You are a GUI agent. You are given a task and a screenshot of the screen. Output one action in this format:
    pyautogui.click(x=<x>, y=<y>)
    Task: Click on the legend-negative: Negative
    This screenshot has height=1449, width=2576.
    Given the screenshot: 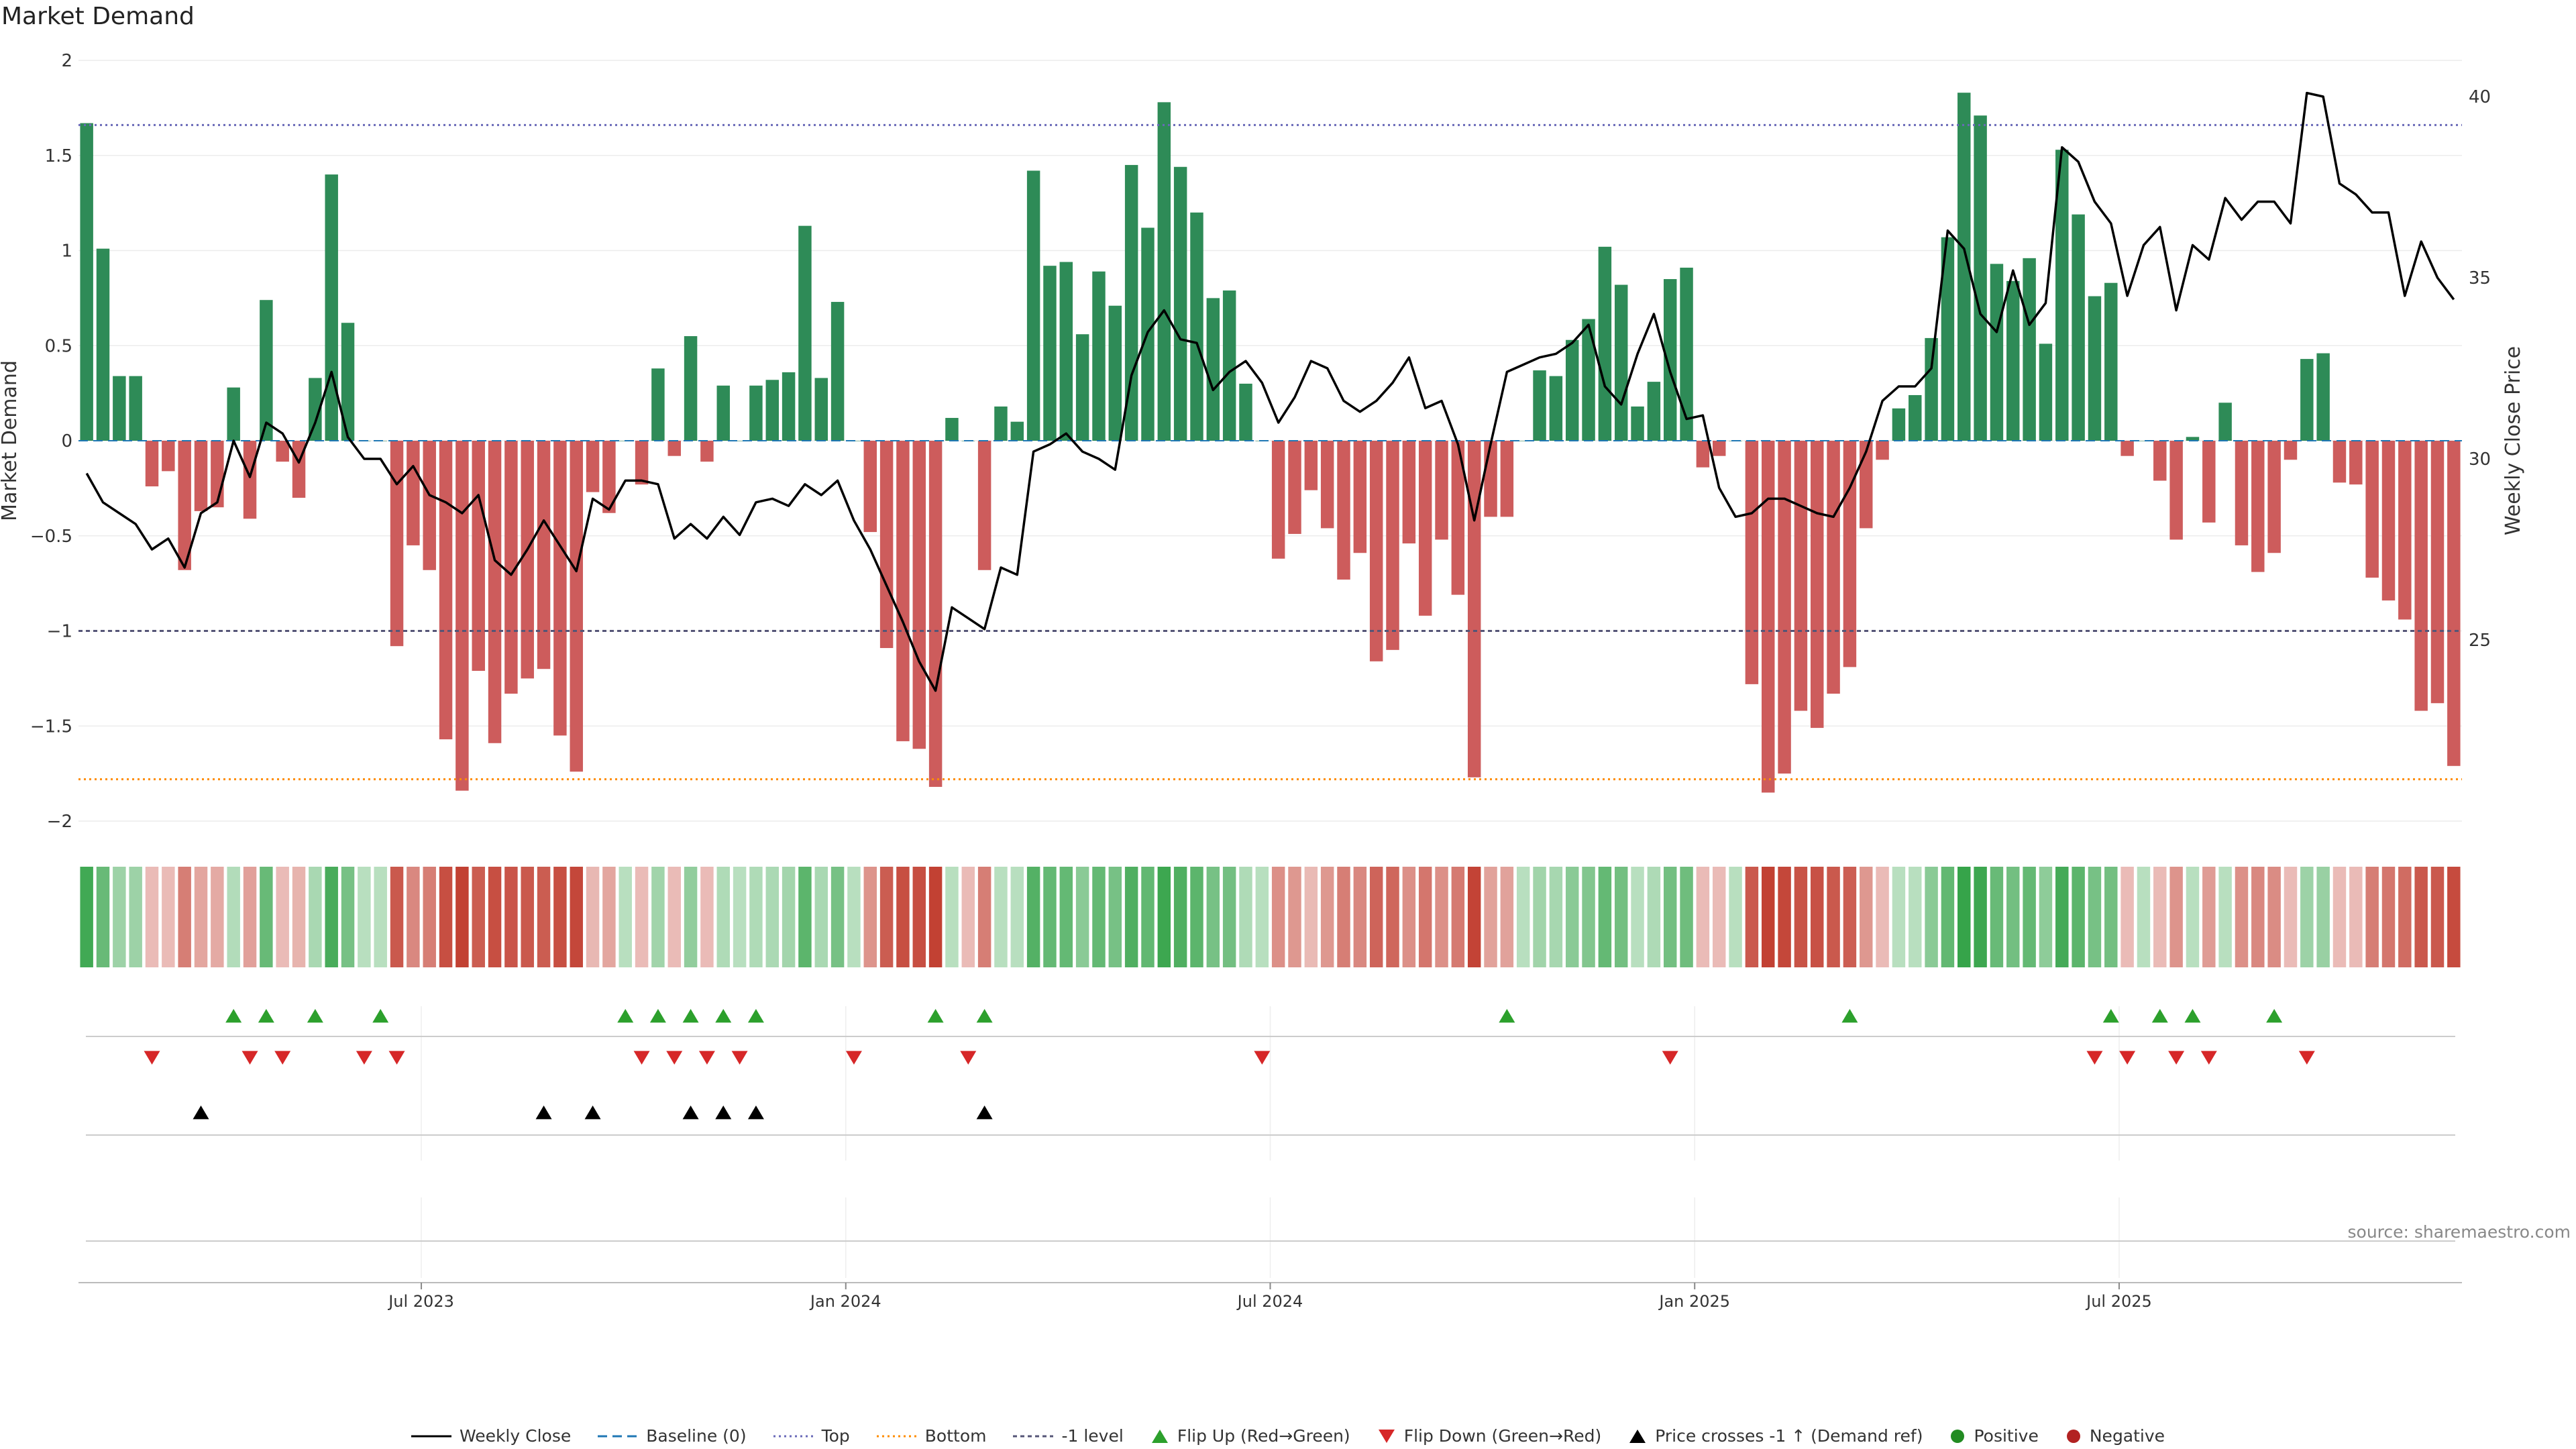 What is the action you would take?
    pyautogui.click(x=2115, y=1436)
    